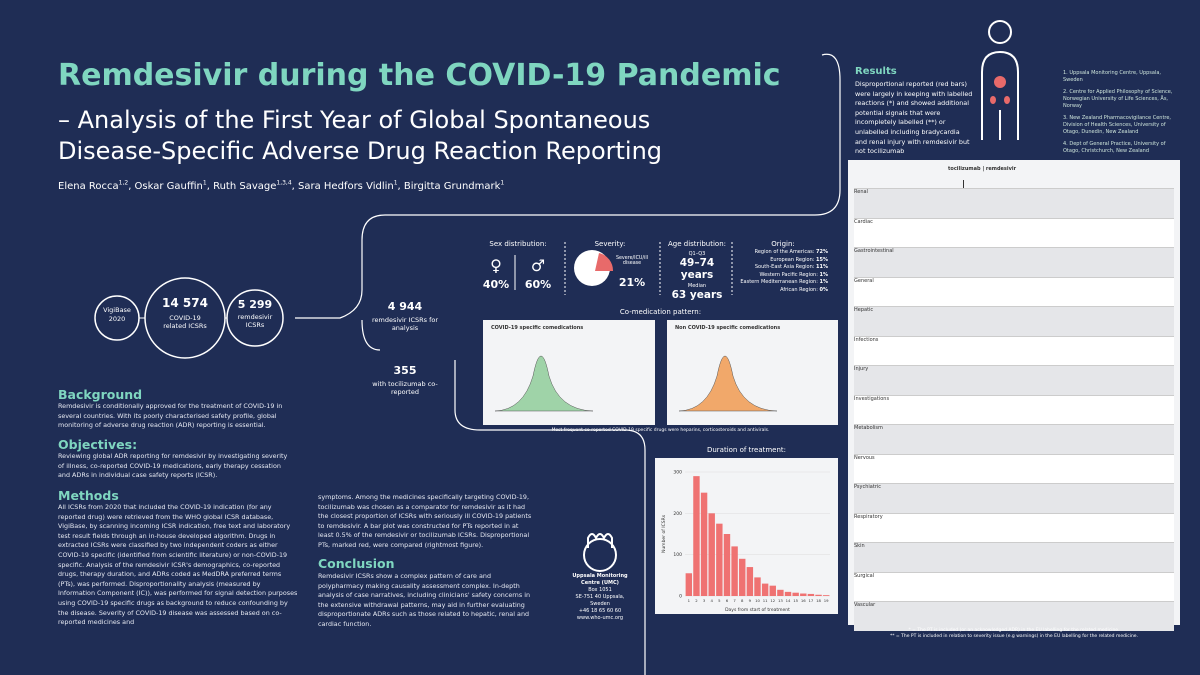  Describe the element at coordinates (405, 306) in the screenshot. I see `flow-number: 4 944` at that location.